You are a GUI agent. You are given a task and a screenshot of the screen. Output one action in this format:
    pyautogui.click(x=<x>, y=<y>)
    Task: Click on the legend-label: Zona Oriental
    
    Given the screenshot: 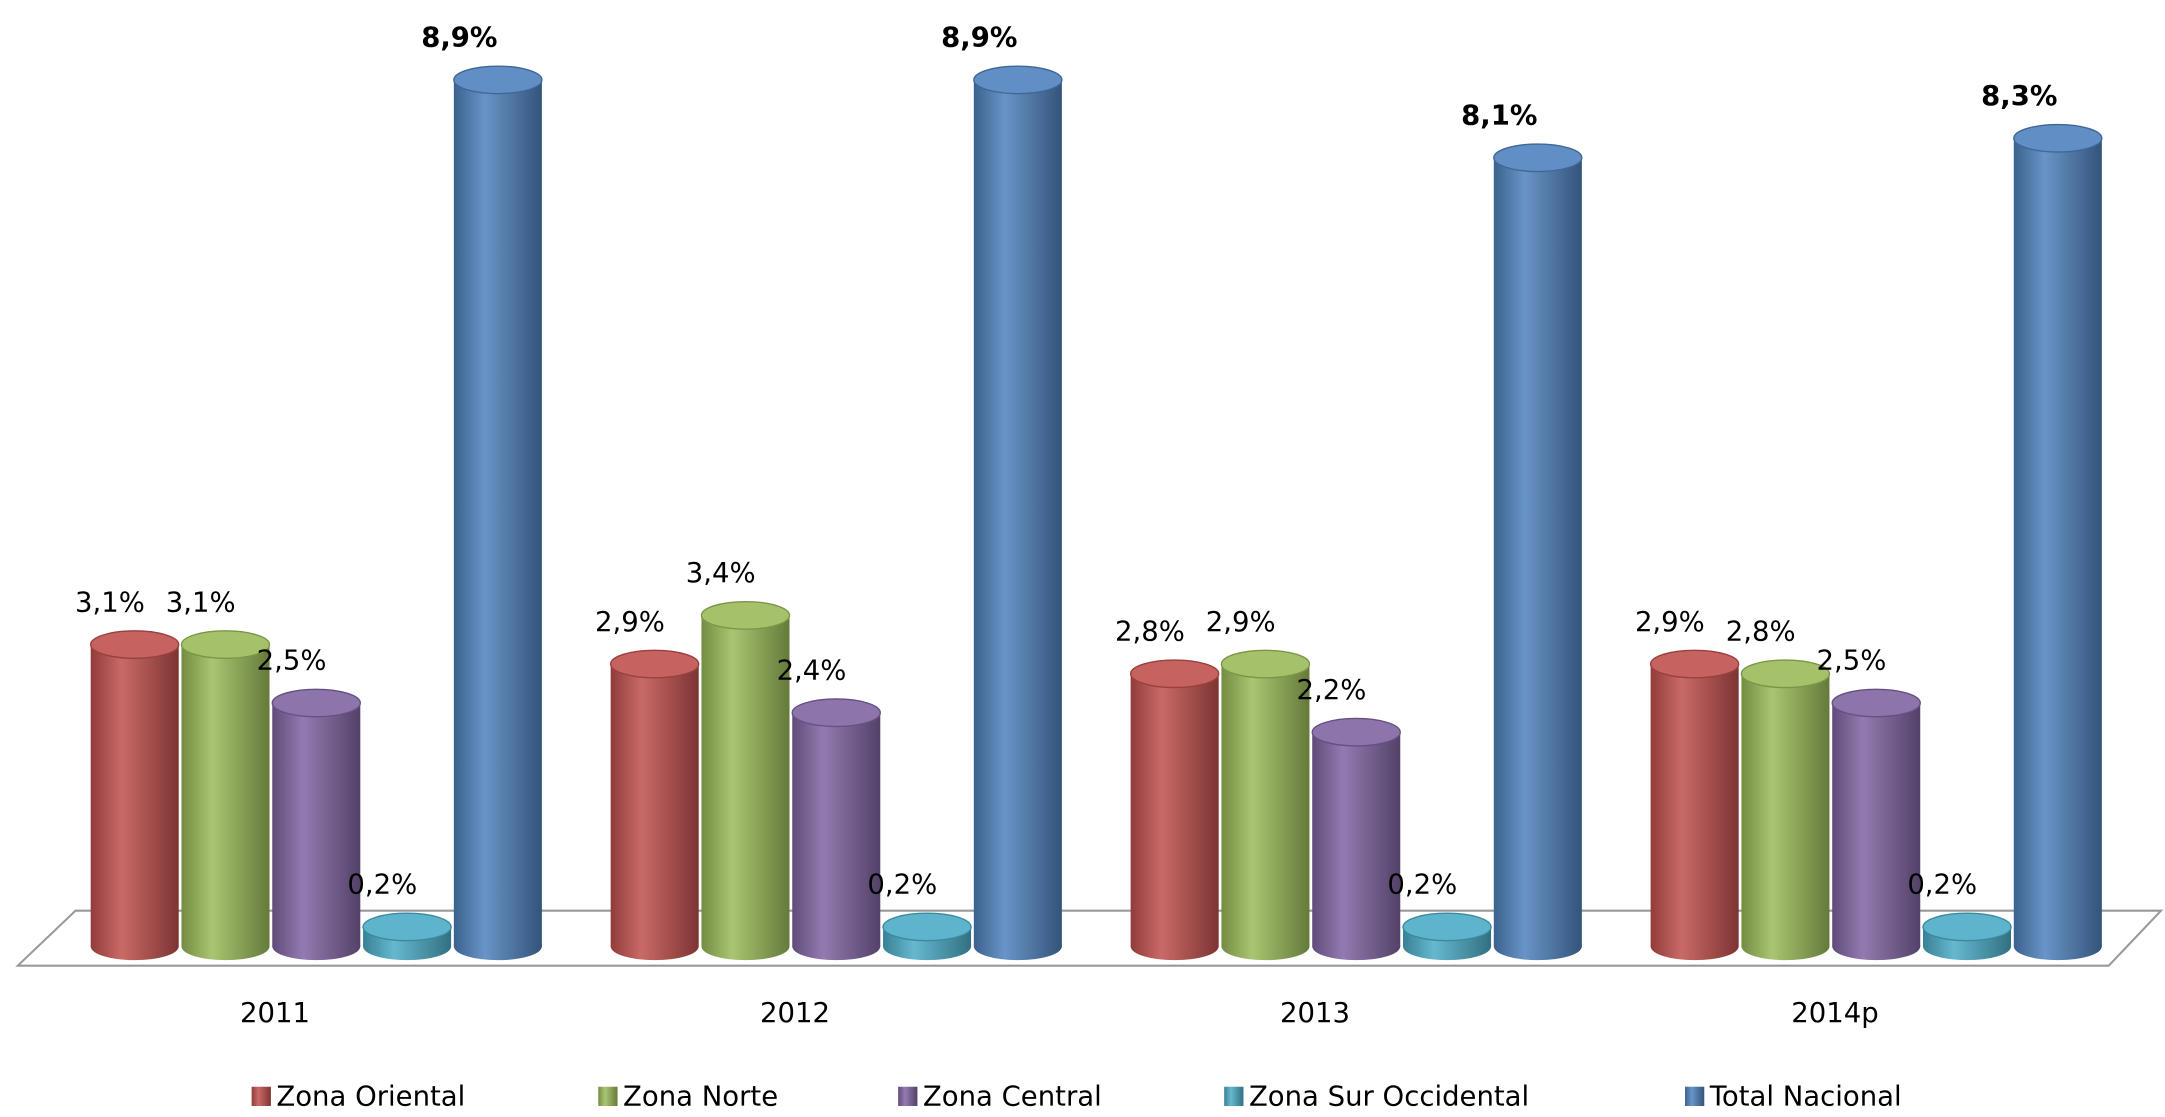 What is the action you would take?
    pyautogui.click(x=370, y=1097)
    